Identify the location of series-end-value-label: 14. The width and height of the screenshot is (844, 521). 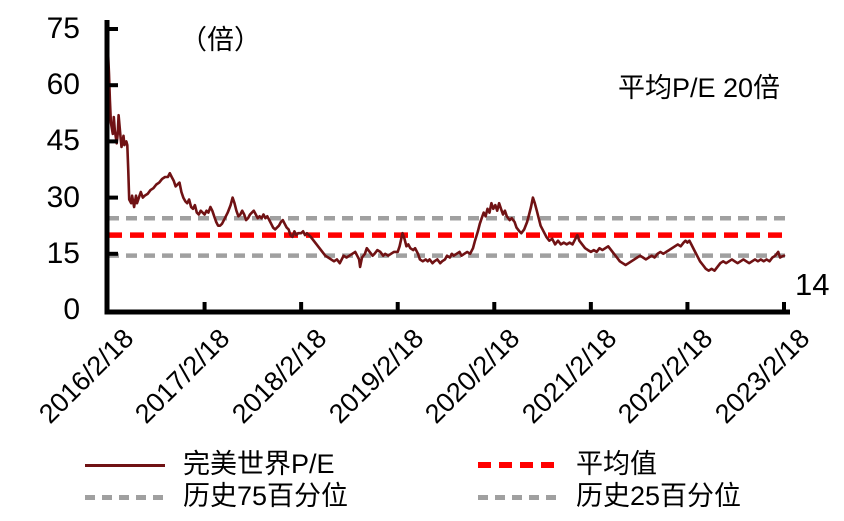
(812, 284).